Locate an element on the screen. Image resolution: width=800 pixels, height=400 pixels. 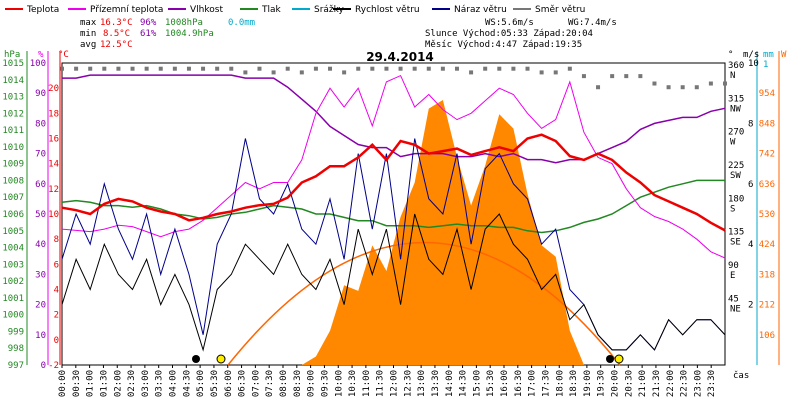
x-tick-label: 03:00 is located at coordinates (146, 383).